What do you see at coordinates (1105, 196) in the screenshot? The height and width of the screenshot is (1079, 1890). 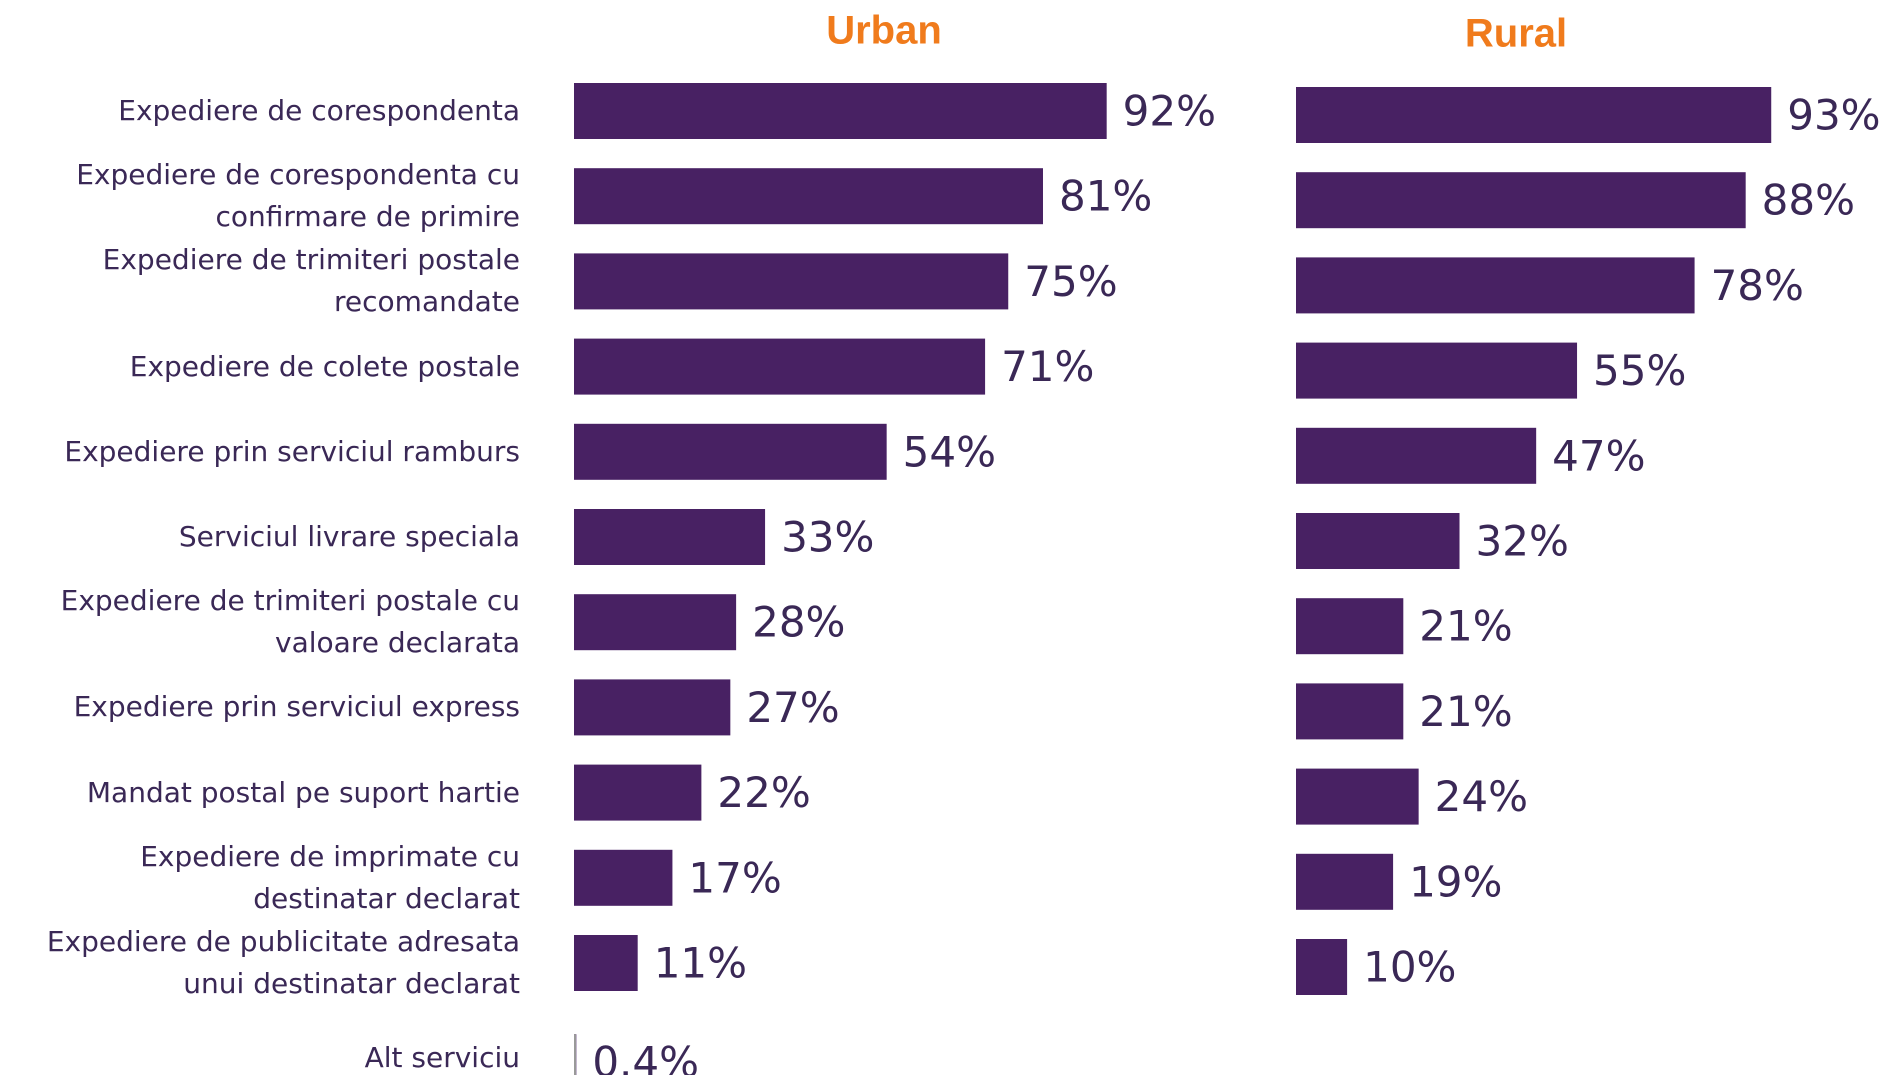 I see `value-label: 81%` at bounding box center [1105, 196].